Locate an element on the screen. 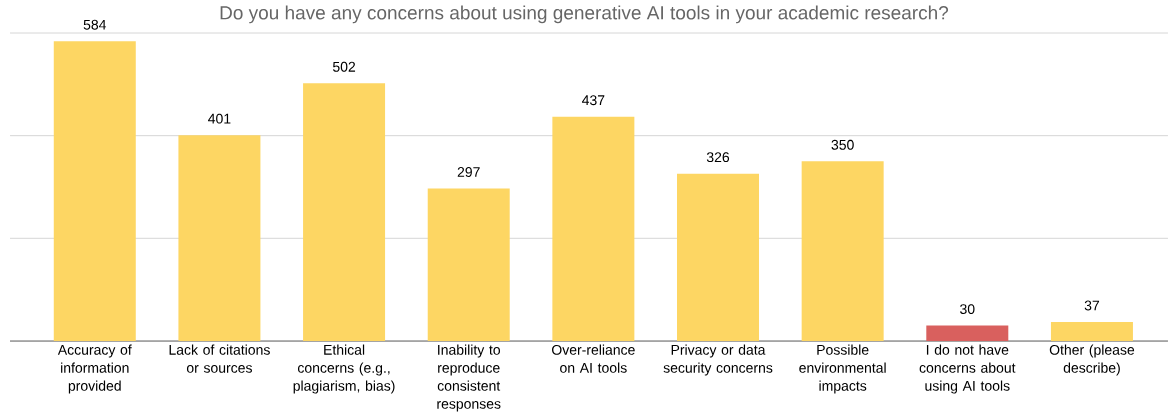 Image resolution: width=1168 pixels, height=420 pixels. data-label: 350 is located at coordinates (842, 144).